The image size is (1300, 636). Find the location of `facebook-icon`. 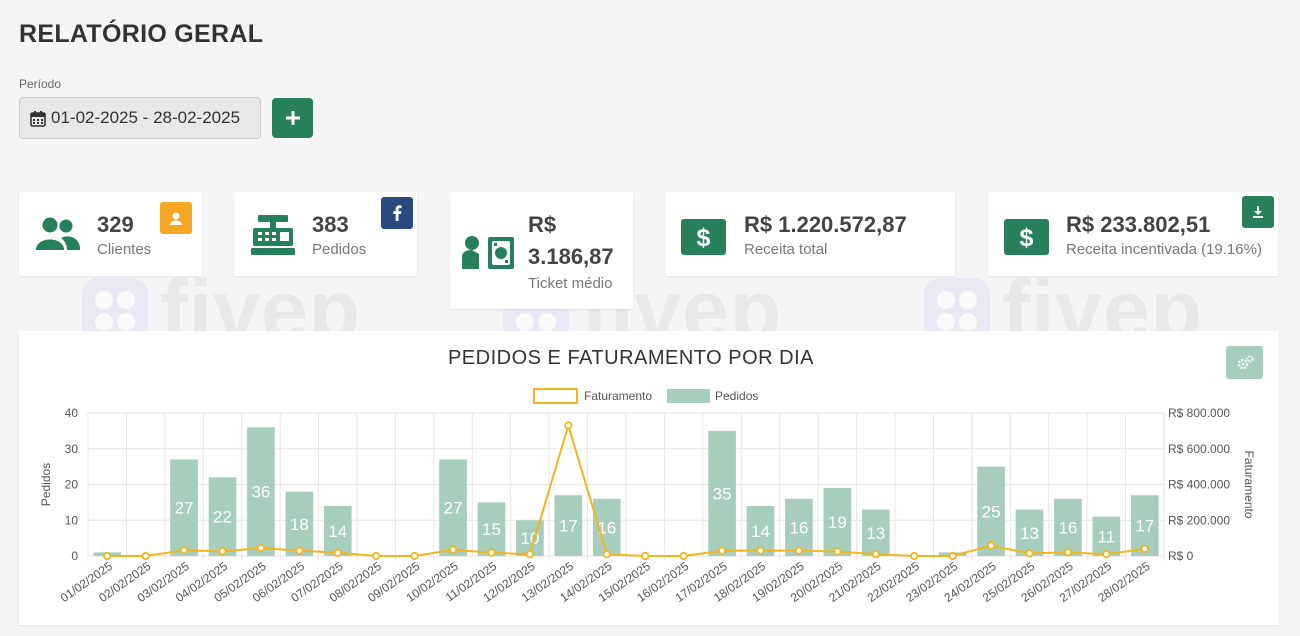

facebook-icon is located at coordinates (397, 213).